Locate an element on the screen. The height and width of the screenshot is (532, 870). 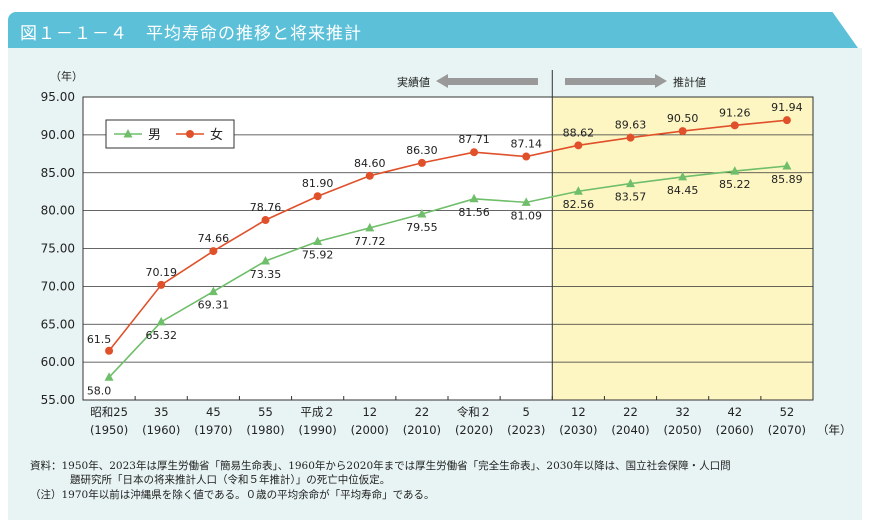
data-label: 91.94 is located at coordinates (787, 107).